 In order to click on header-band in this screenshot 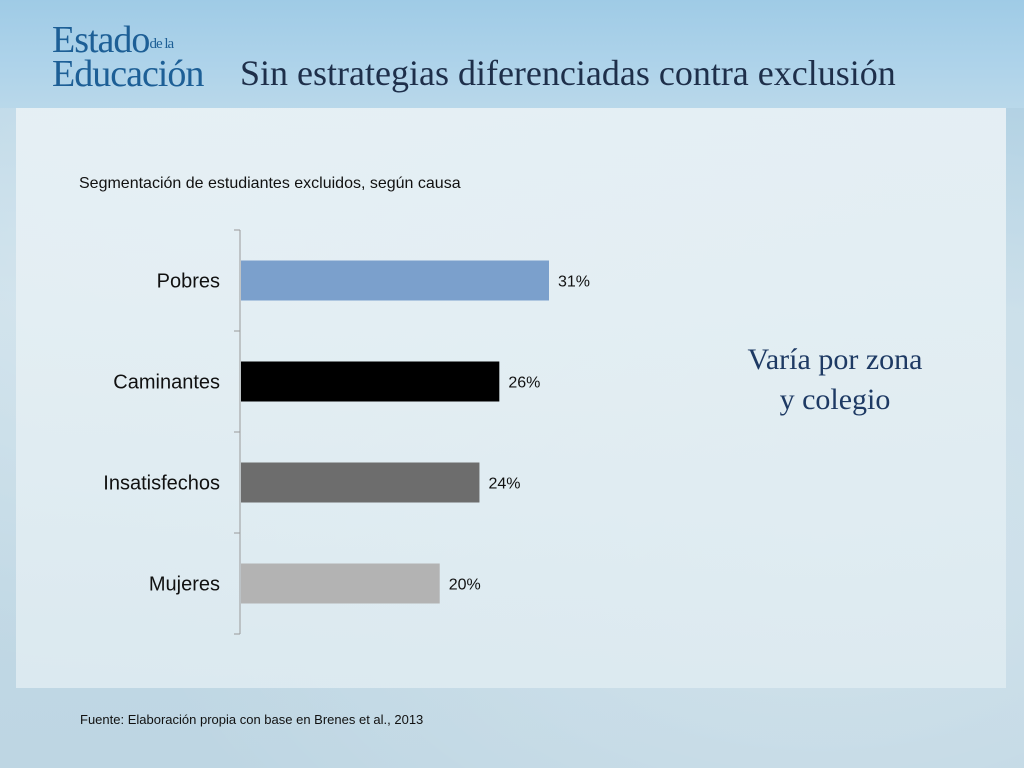, I will do `click(512, 54)`.